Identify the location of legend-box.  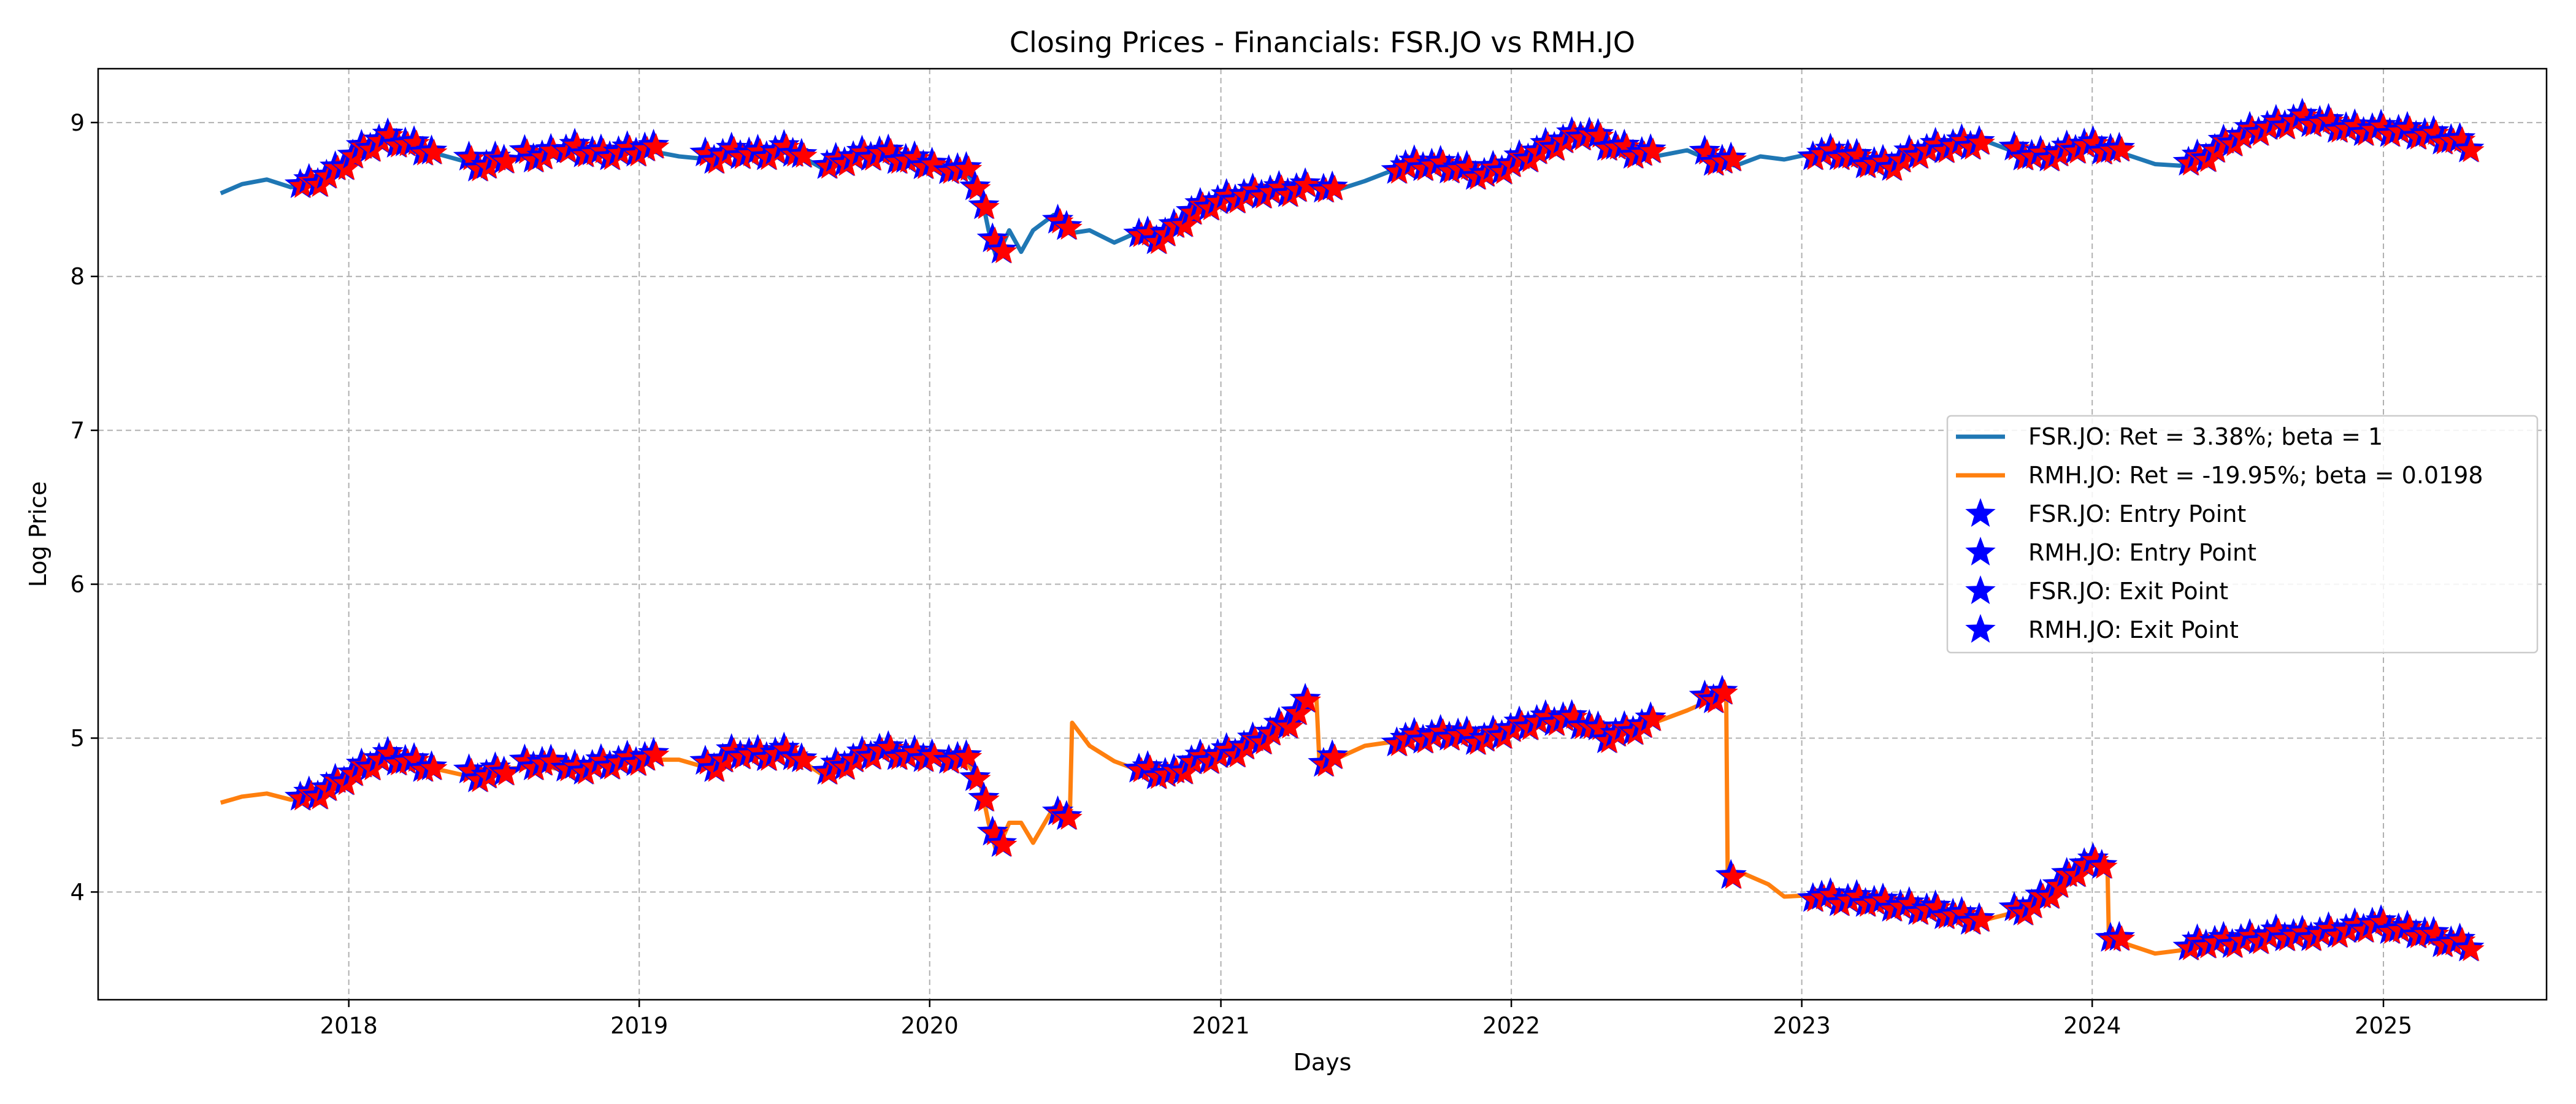
(2242, 534).